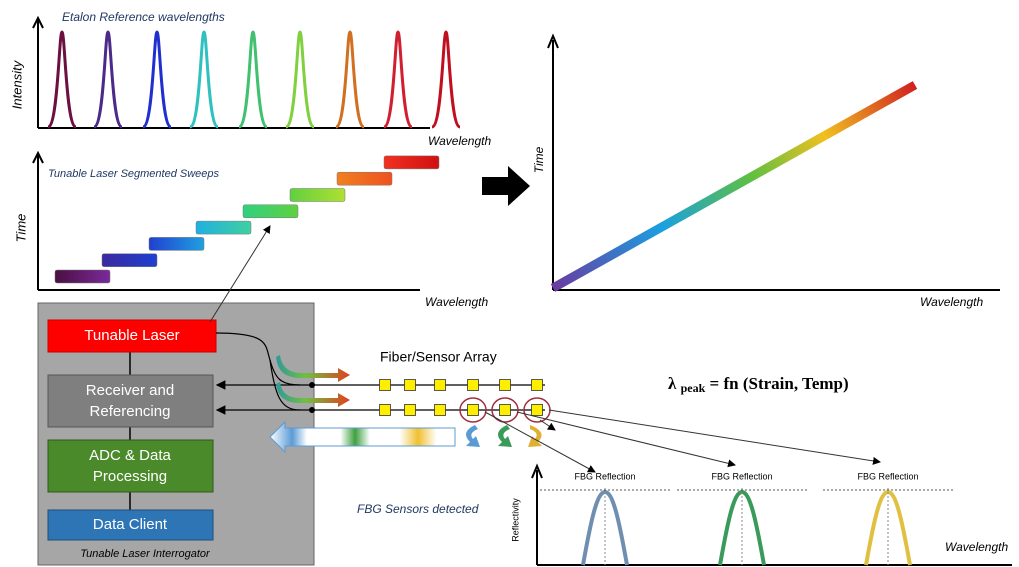 This screenshot has height=567, width=1019. What do you see at coordinates (130, 455) in the screenshot?
I see `block-label: ADC & Data` at bounding box center [130, 455].